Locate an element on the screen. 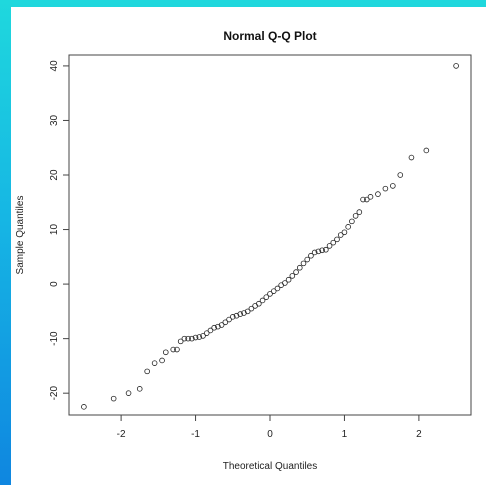 This screenshot has height=485, width=486. y-tick-label: -10 is located at coordinates (54, 338).